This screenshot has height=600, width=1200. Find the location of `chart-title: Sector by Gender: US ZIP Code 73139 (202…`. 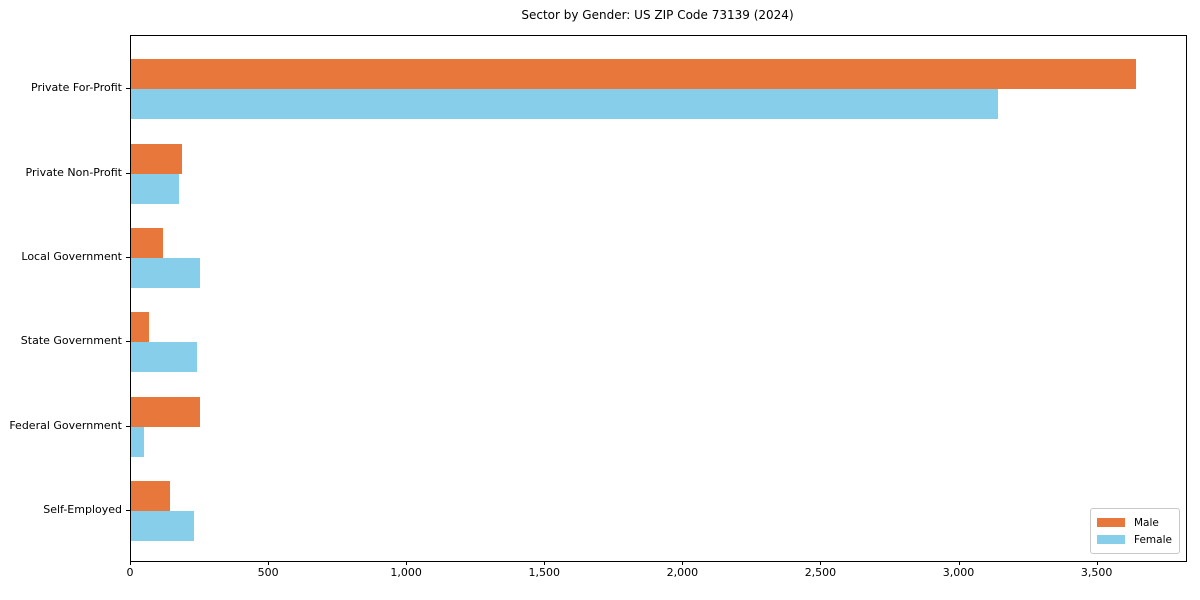

chart-title: Sector by Gender: US ZIP Code 73139 (202… is located at coordinates (657, 15).